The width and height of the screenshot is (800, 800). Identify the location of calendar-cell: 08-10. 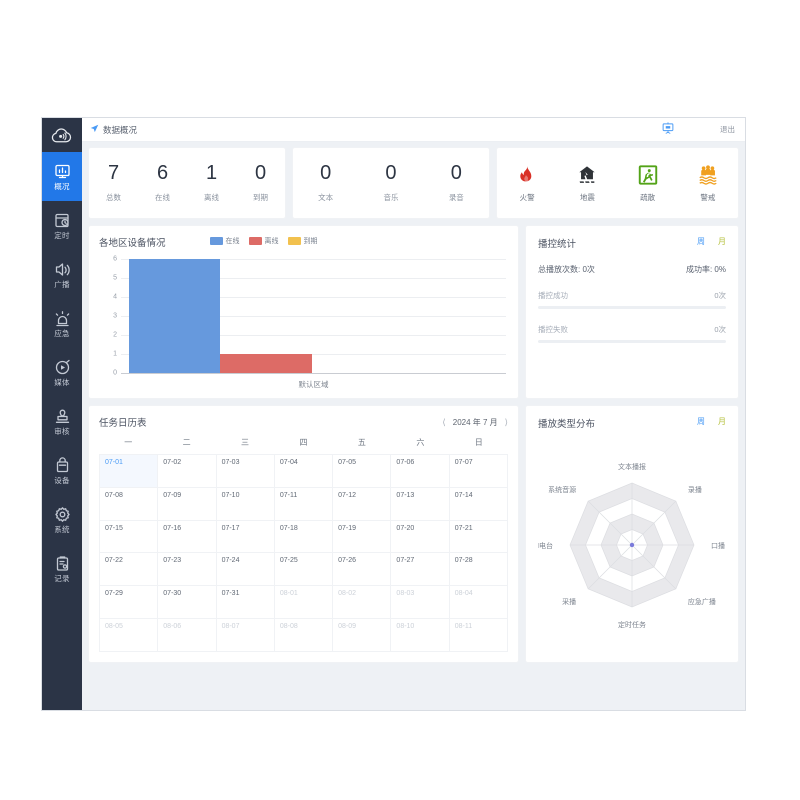
(420, 635).